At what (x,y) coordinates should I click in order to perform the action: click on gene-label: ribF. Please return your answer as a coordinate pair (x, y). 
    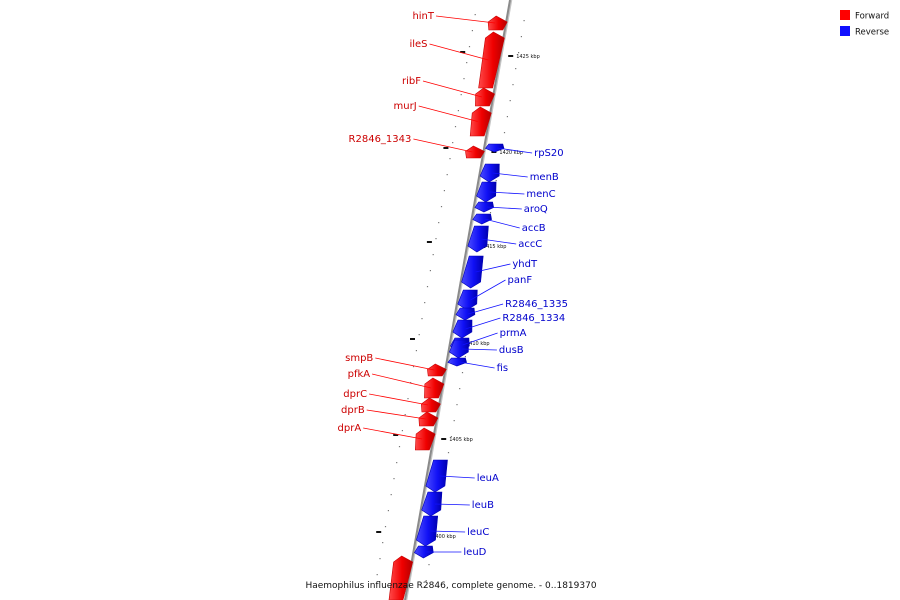
    Looking at the image, I should click on (411, 81).